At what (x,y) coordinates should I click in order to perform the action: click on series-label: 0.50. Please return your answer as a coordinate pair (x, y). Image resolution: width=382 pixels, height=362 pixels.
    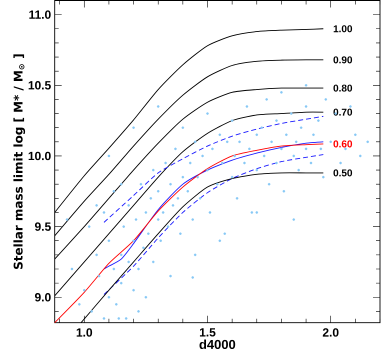
    Looking at the image, I should click on (342, 172).